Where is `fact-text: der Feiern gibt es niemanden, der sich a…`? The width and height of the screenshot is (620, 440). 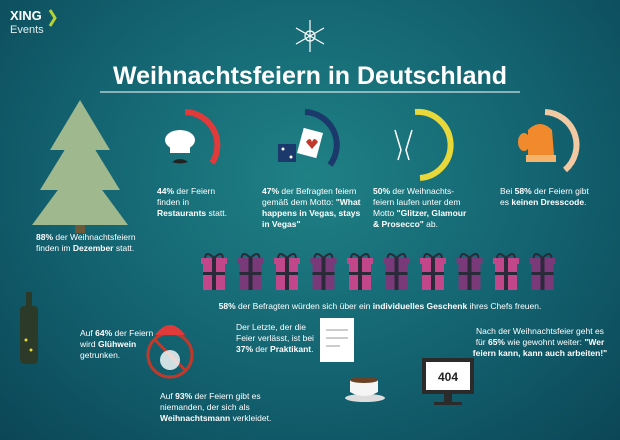
fact-text: der Feiern gibt es niemanden, der sich a… is located at coordinates (210, 401).